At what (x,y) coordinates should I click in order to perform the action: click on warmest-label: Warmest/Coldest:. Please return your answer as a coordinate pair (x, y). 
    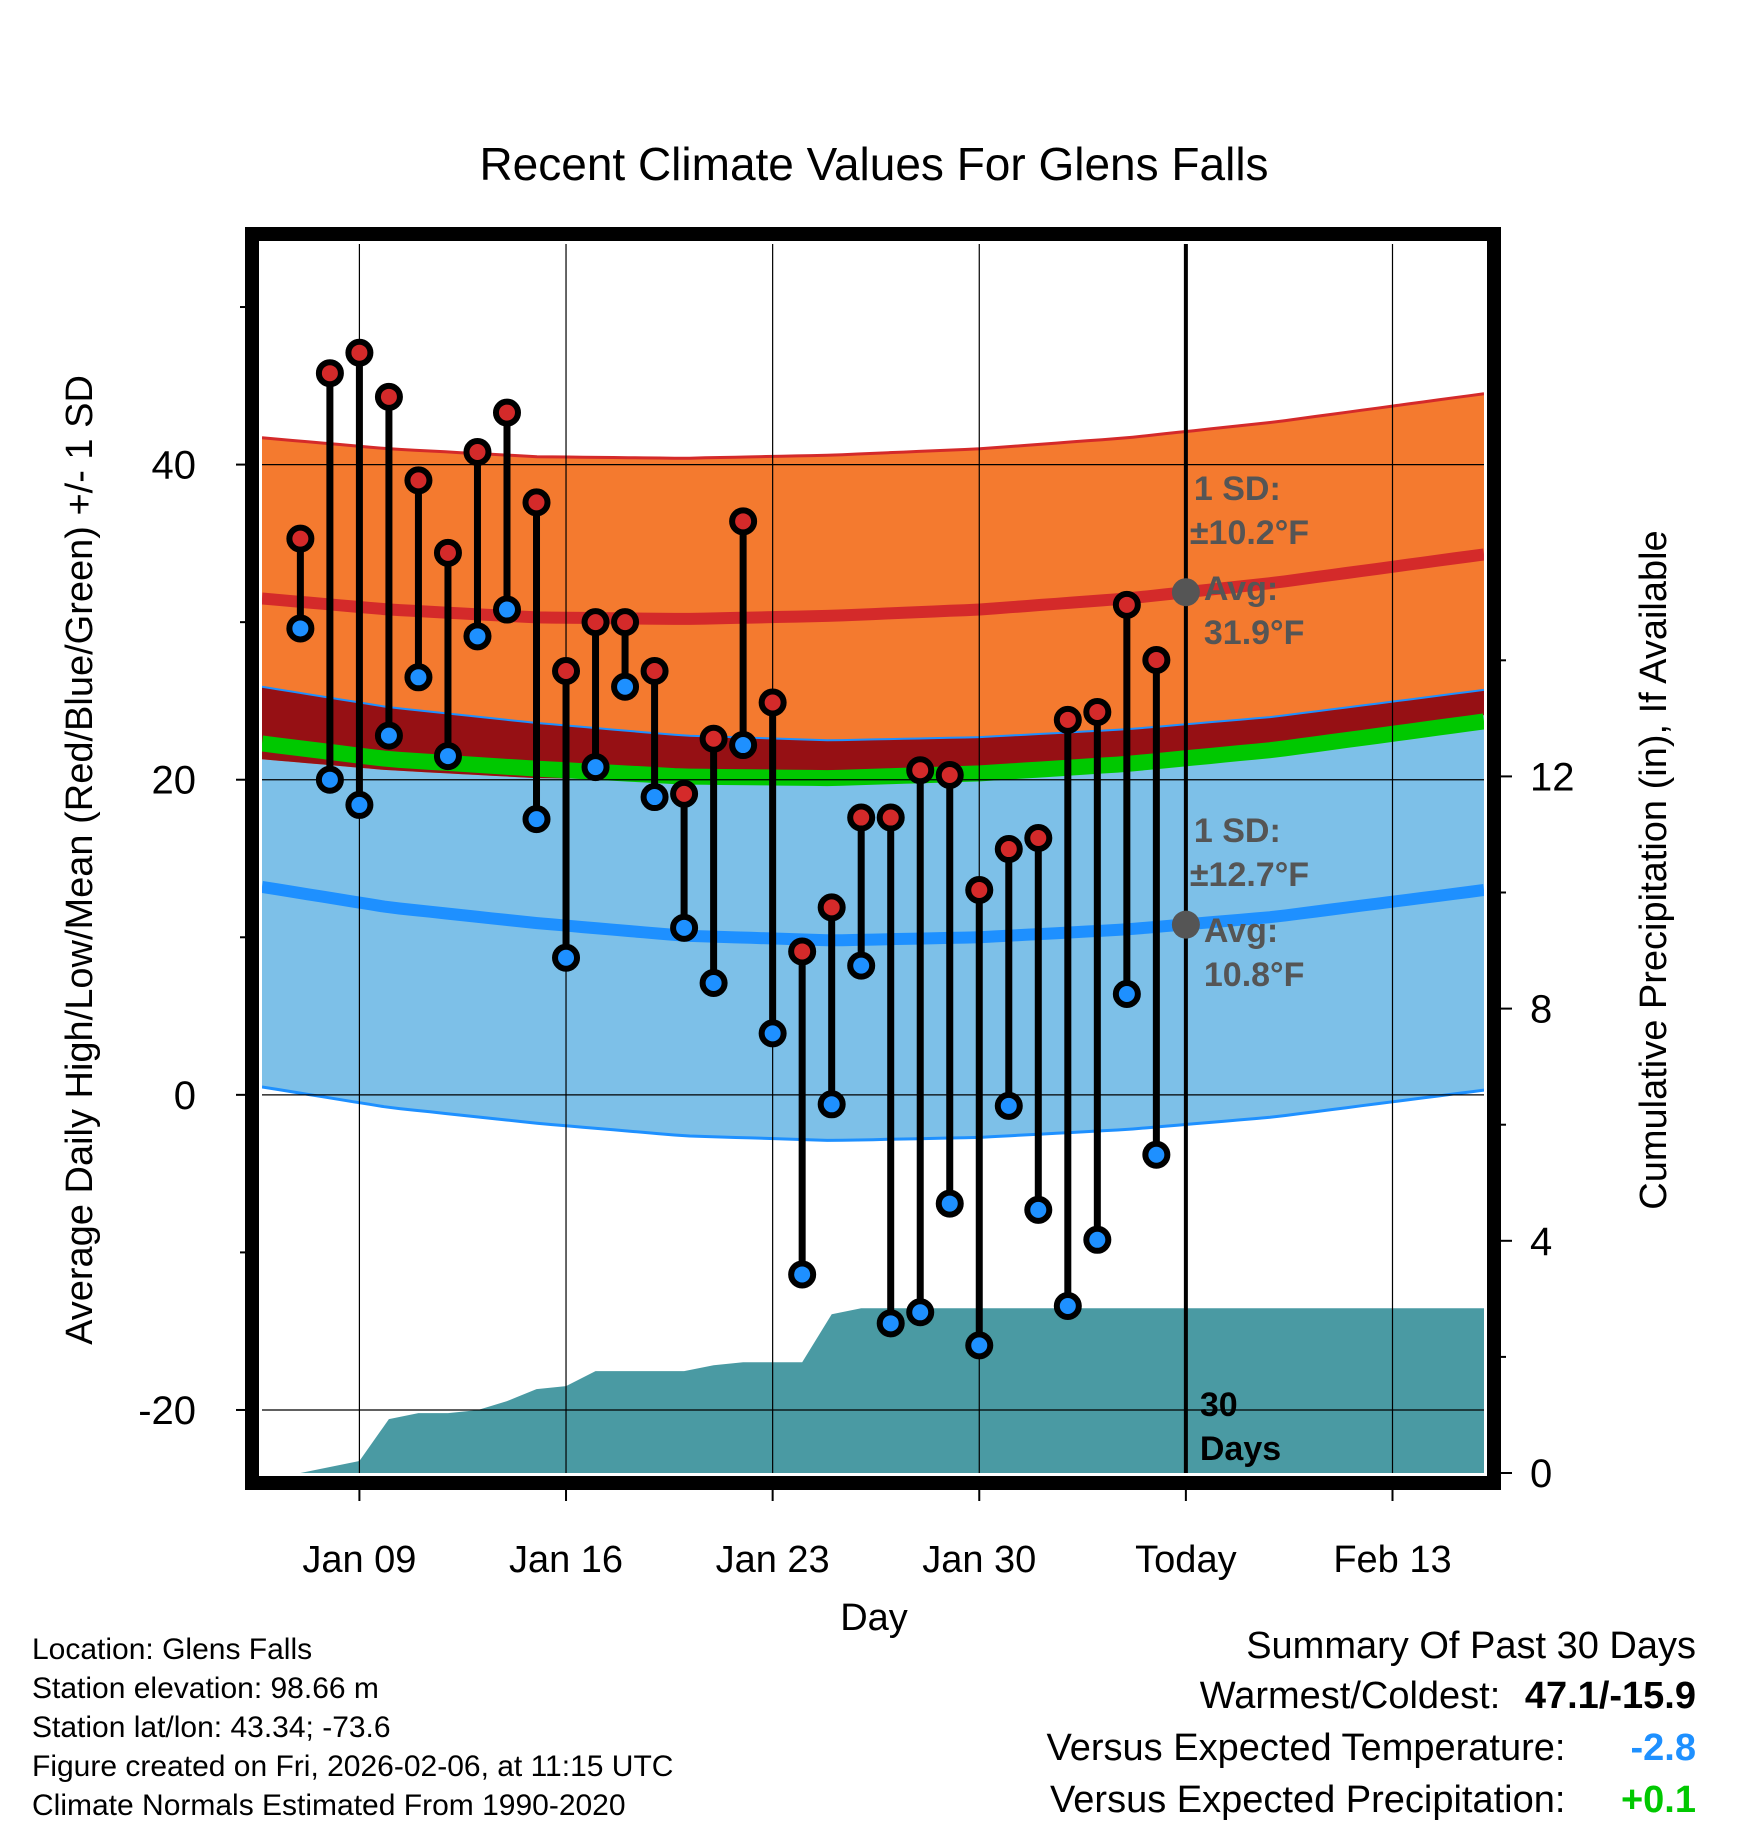
    Looking at the image, I should click on (1350, 1696).